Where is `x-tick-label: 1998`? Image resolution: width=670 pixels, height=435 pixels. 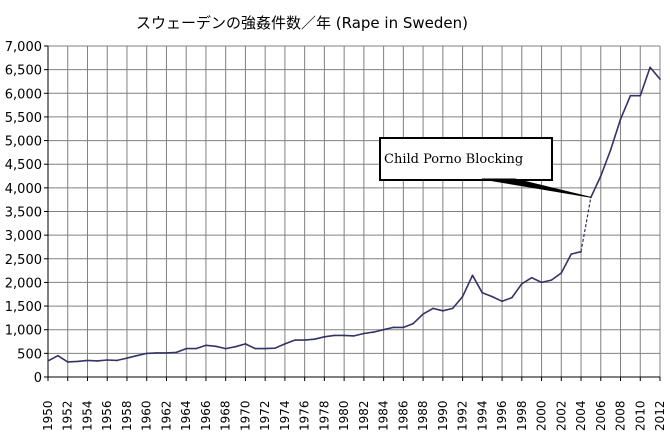 x-tick-label: 1998 is located at coordinates (522, 415).